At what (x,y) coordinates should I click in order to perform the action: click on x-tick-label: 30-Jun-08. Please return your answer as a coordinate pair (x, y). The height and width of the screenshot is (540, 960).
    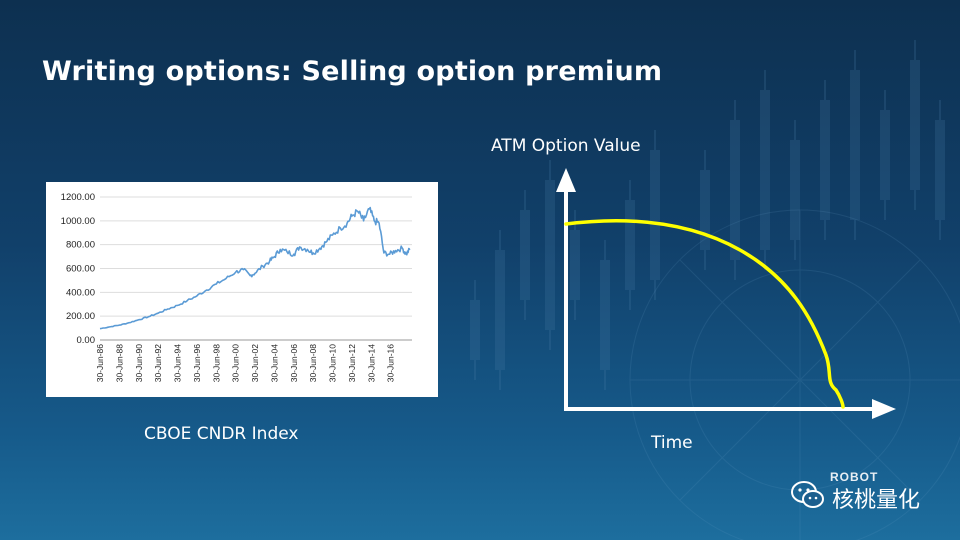
    Looking at the image, I should click on (313, 363).